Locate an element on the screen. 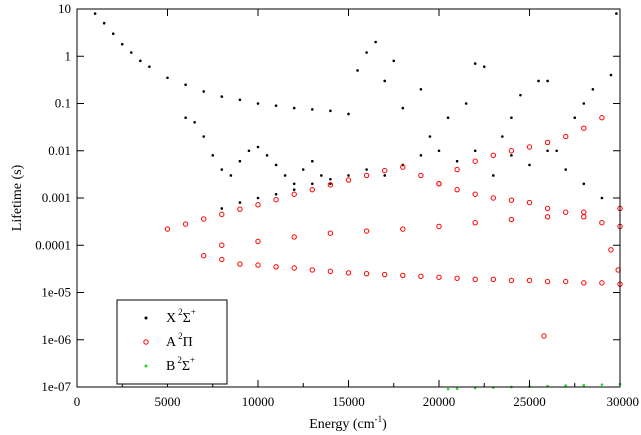  legend-label: B 2Σ+ is located at coordinates (180, 364).